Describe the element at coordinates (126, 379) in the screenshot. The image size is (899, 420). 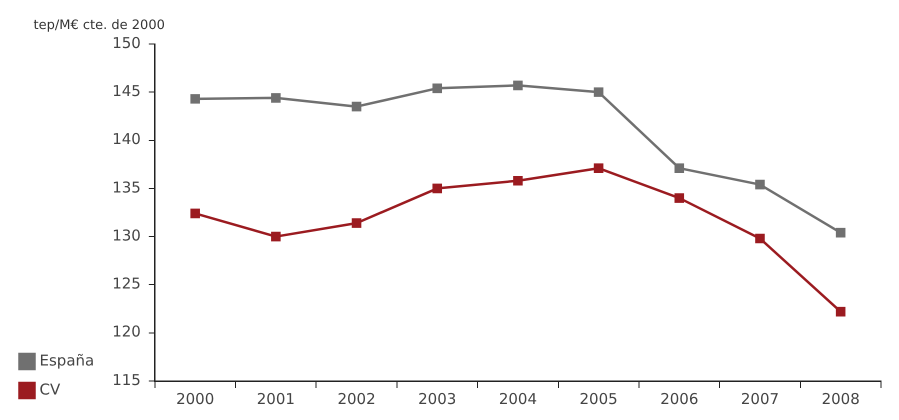
I see `y-tick-label: 115` at that location.